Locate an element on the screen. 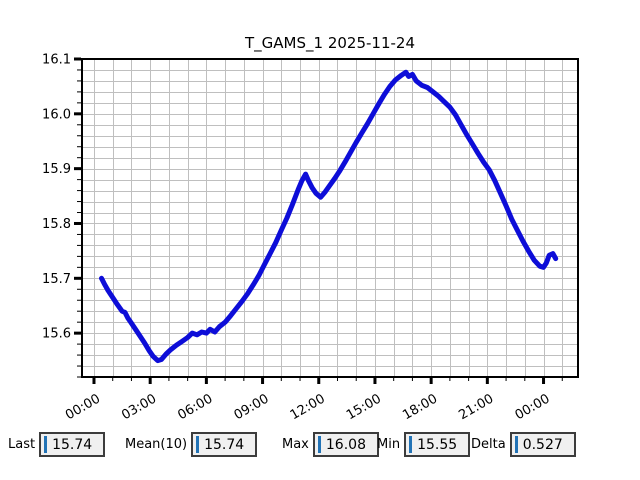  svg-text: 12:00 is located at coordinates (308, 407).